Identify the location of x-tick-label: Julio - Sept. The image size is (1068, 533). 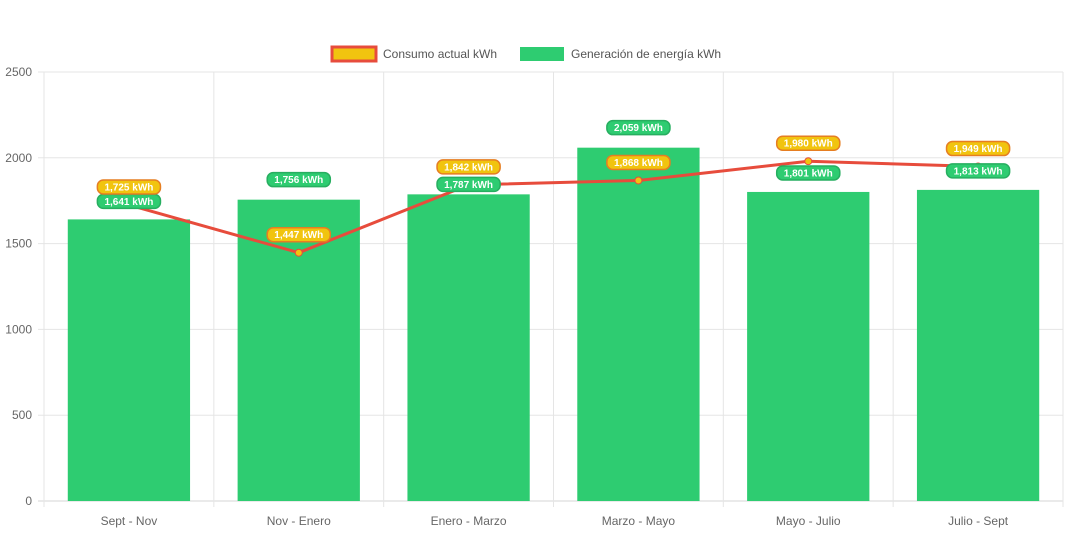
(978, 521).